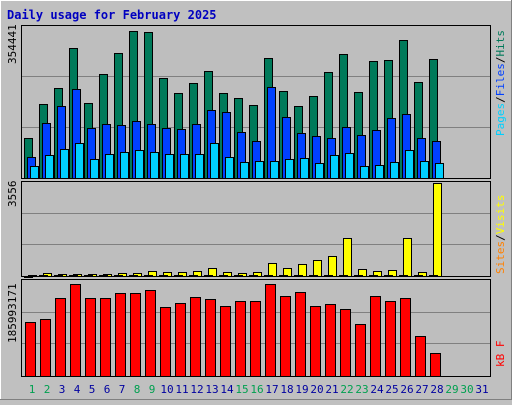 This screenshot has height=405, width=512. What do you see at coordinates (122, 389) in the screenshot?
I see `day-label: 7` at bounding box center [122, 389].